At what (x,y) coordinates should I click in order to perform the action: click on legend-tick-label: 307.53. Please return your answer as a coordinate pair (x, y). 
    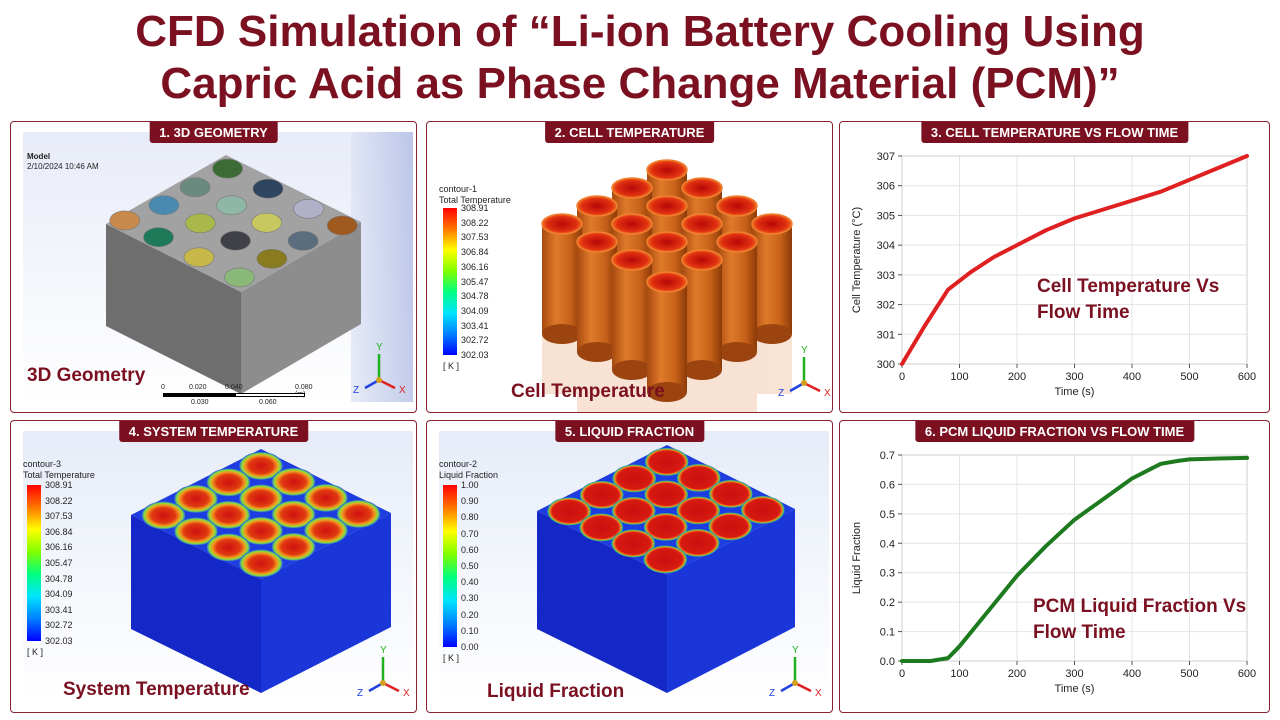
    Looking at the image, I should click on (59, 516).